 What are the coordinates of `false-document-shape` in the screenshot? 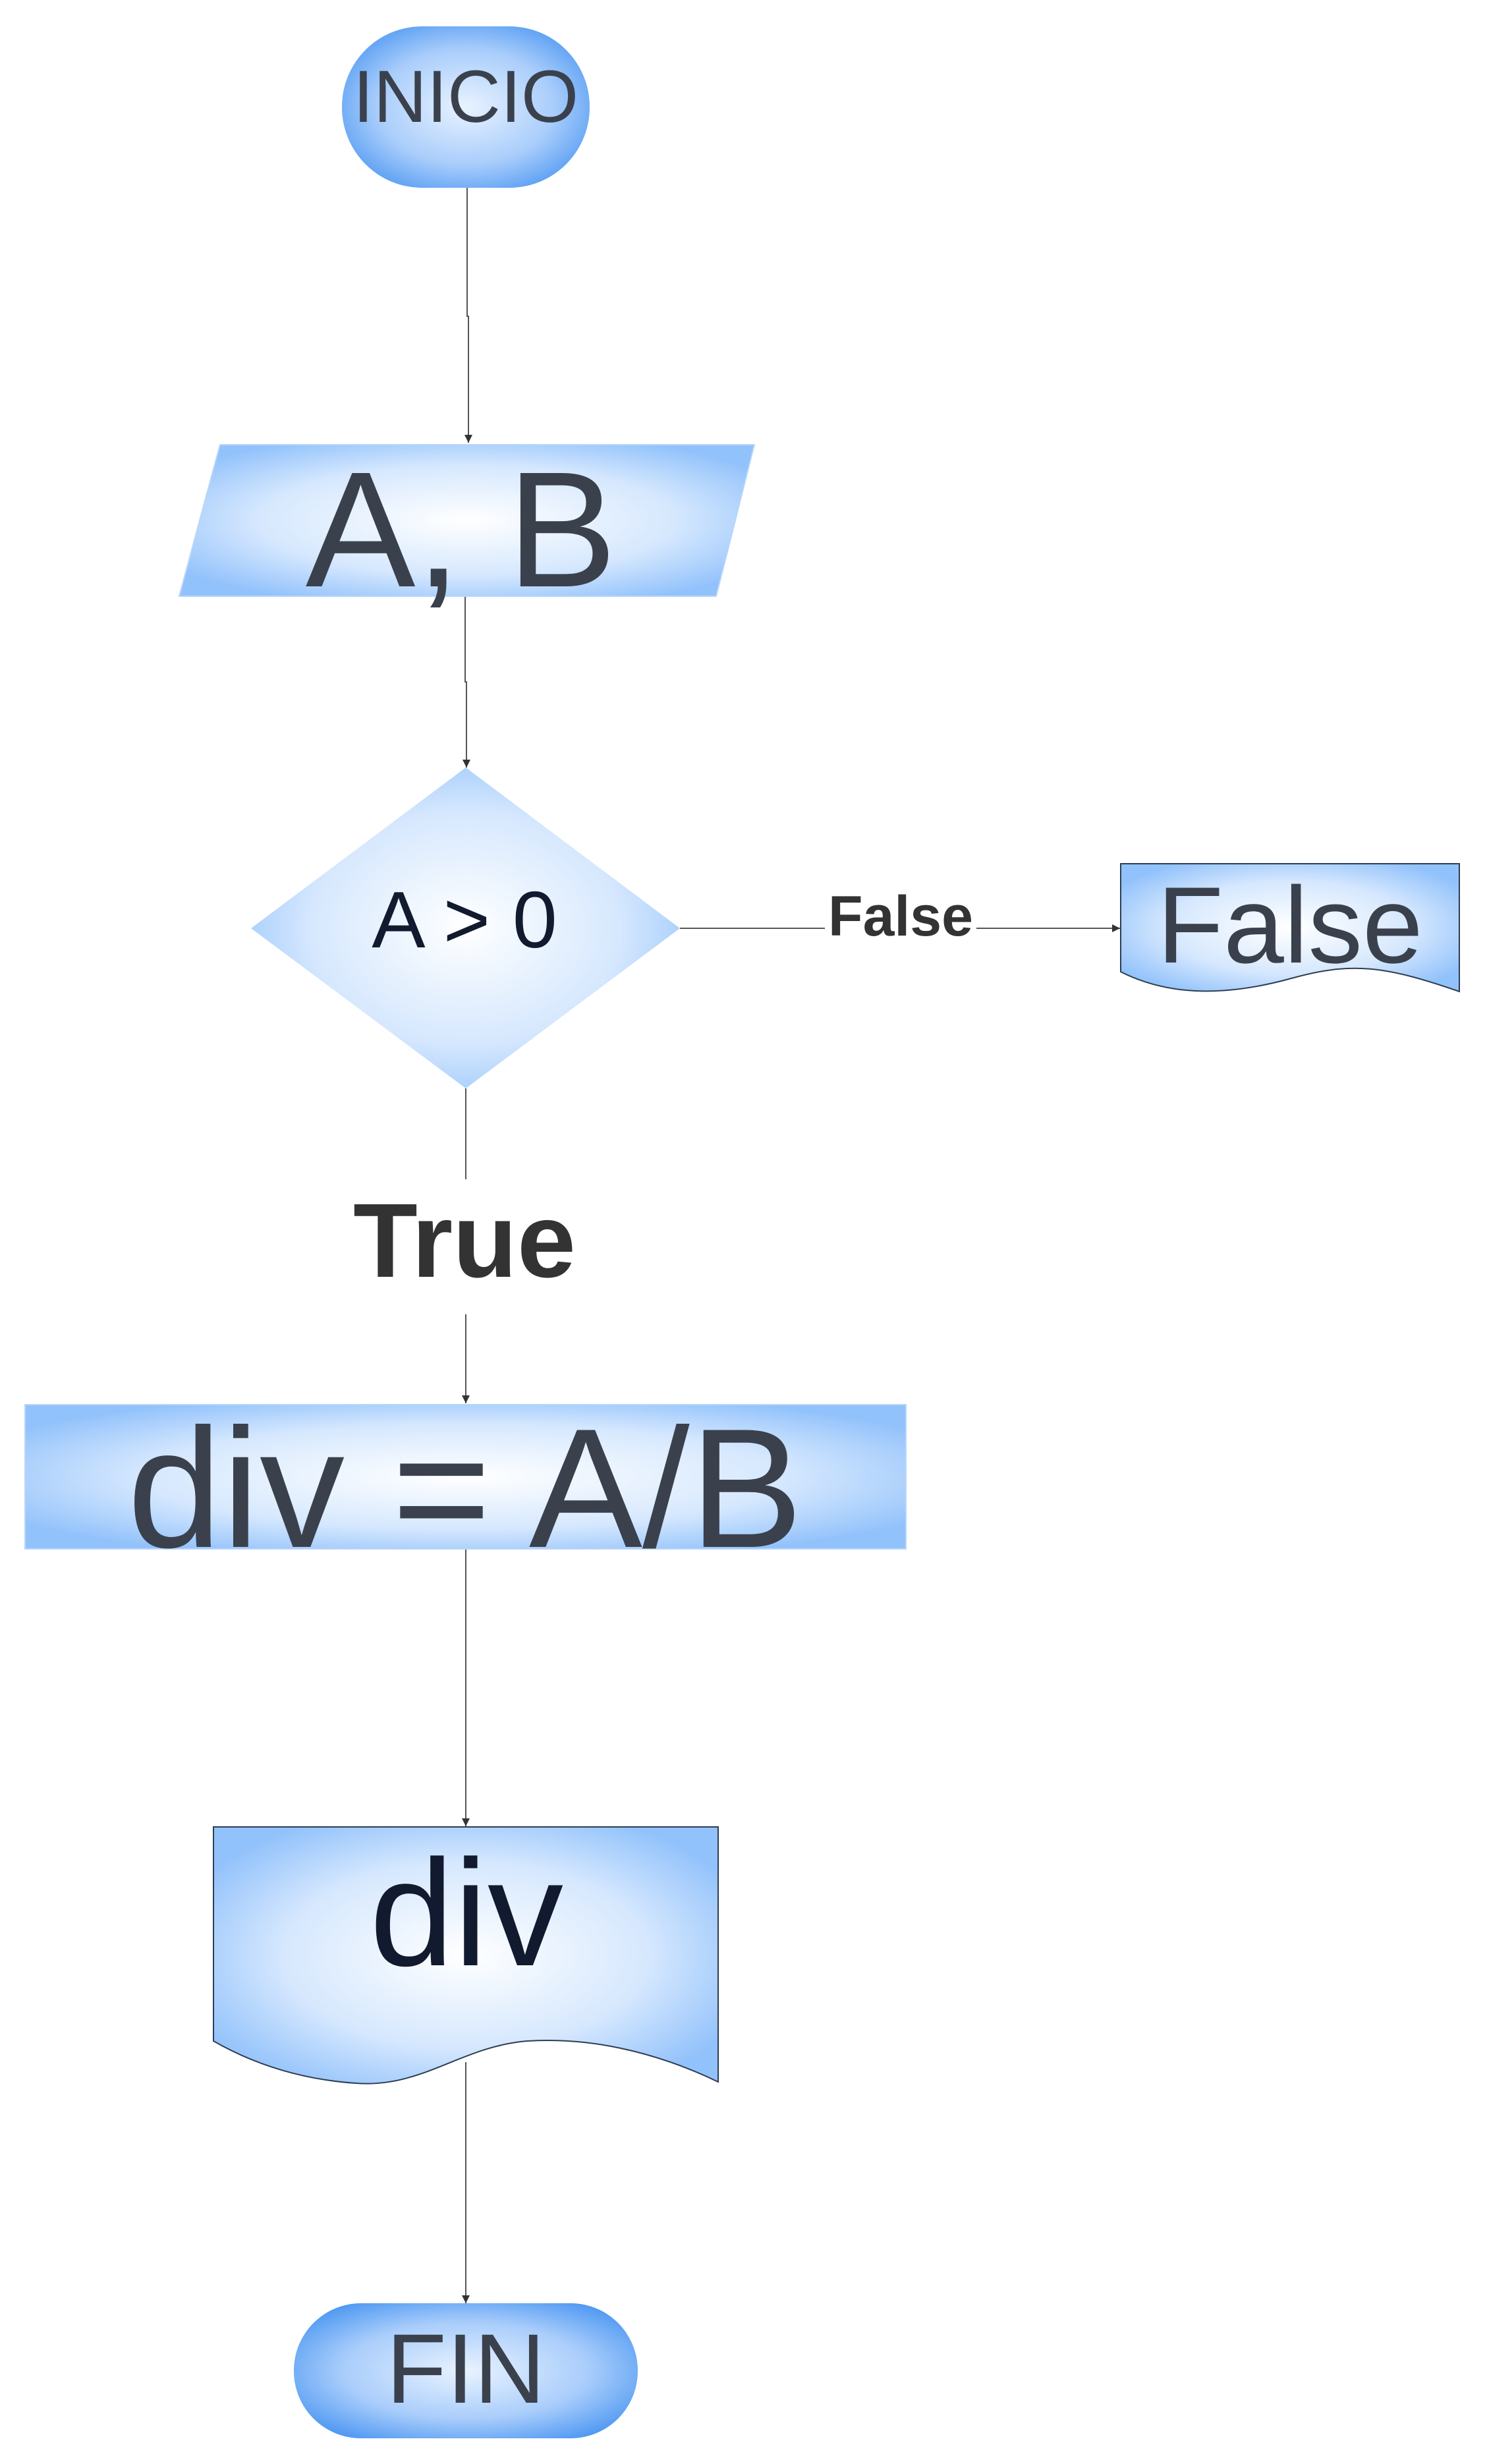 It's located at (1290, 928).